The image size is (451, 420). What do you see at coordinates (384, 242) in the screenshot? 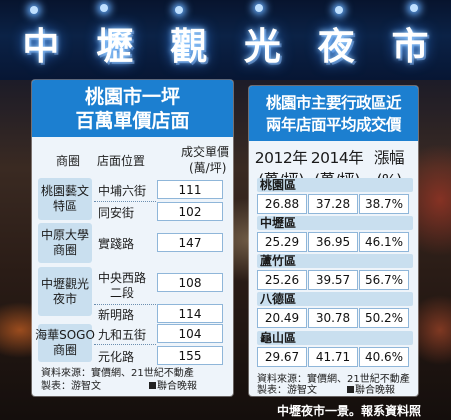
I see `value-change: 46.1%` at bounding box center [384, 242].